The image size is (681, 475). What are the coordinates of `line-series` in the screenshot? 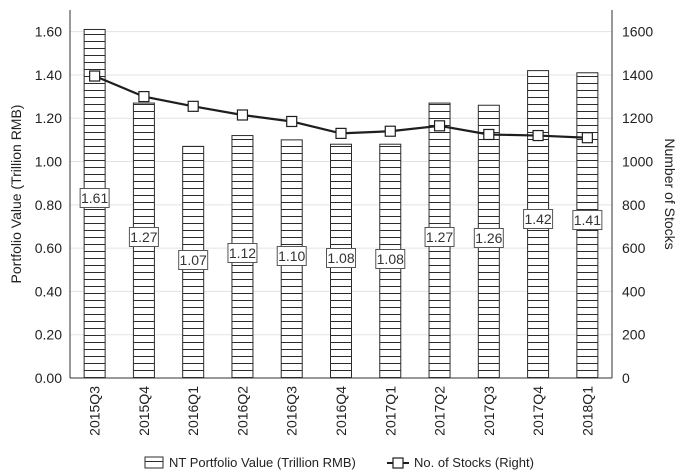 It's located at (341, 107).